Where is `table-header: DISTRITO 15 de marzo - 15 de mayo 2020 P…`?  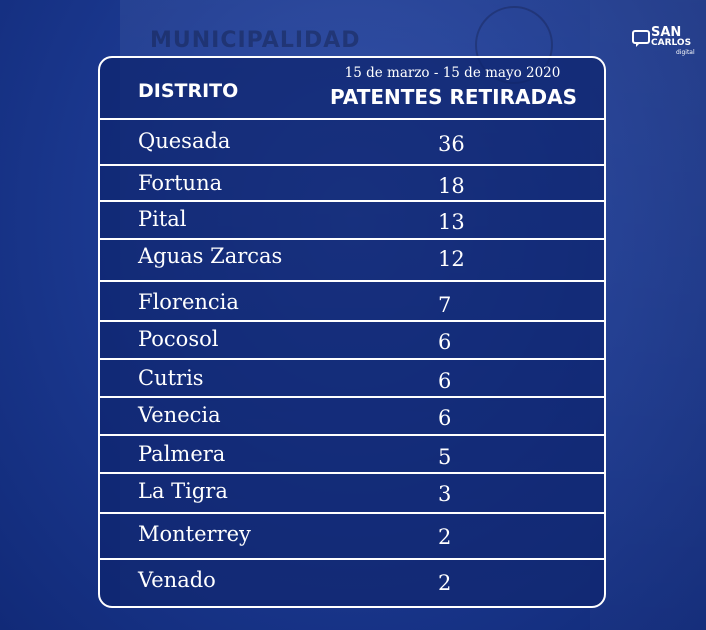
table-header: DISTRITO 15 de marzo - 15 de mayo 2020 P… is located at coordinates (352, 89).